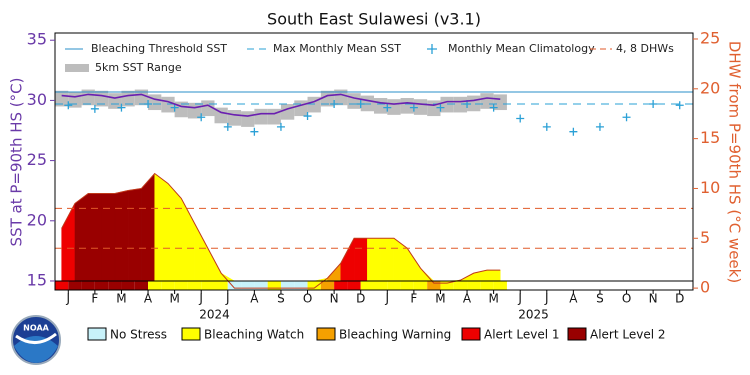 The height and width of the screenshot is (375, 750). I want to click on stress-legend-label: Alert Level 1, so click(522, 335).